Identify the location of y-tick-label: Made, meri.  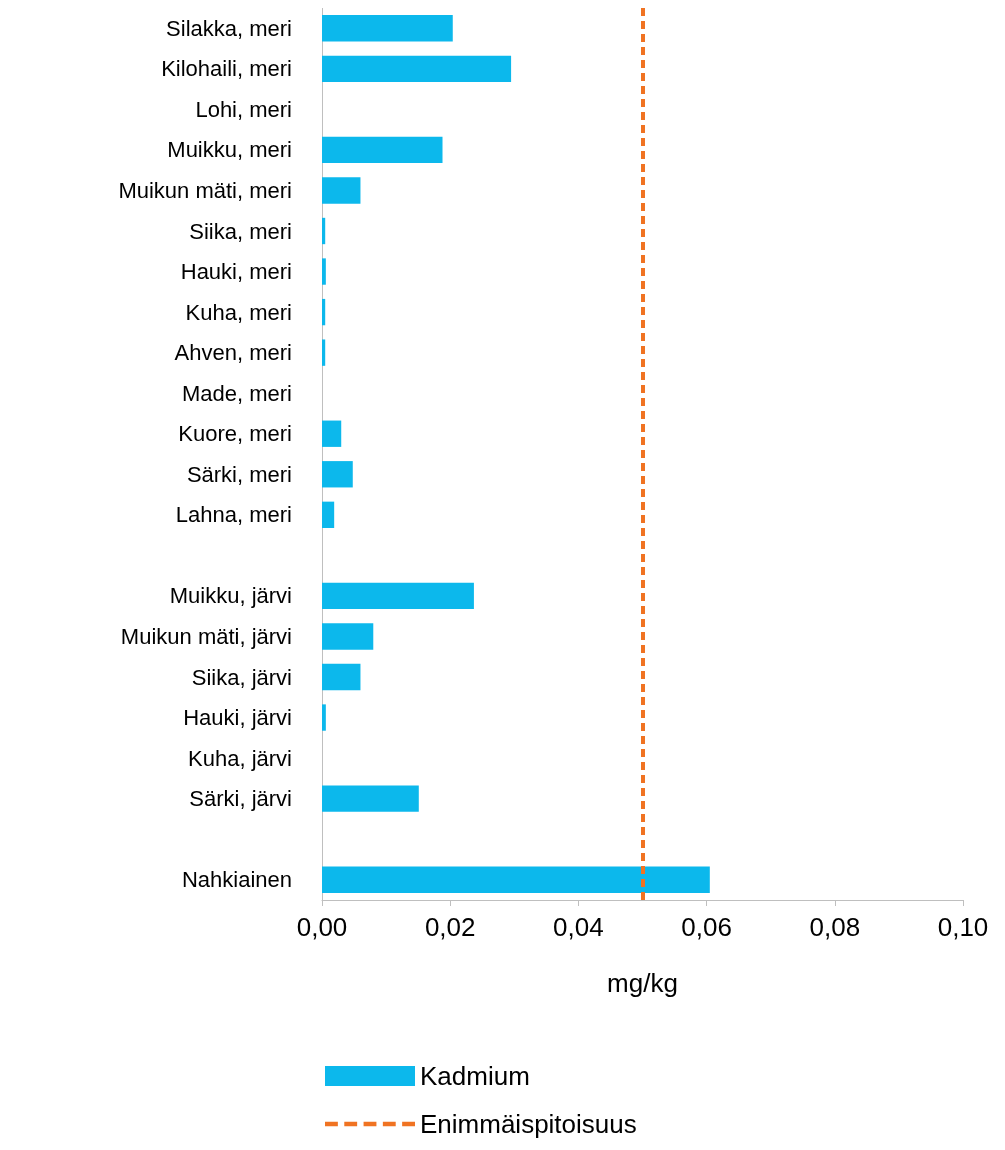
(236, 393).